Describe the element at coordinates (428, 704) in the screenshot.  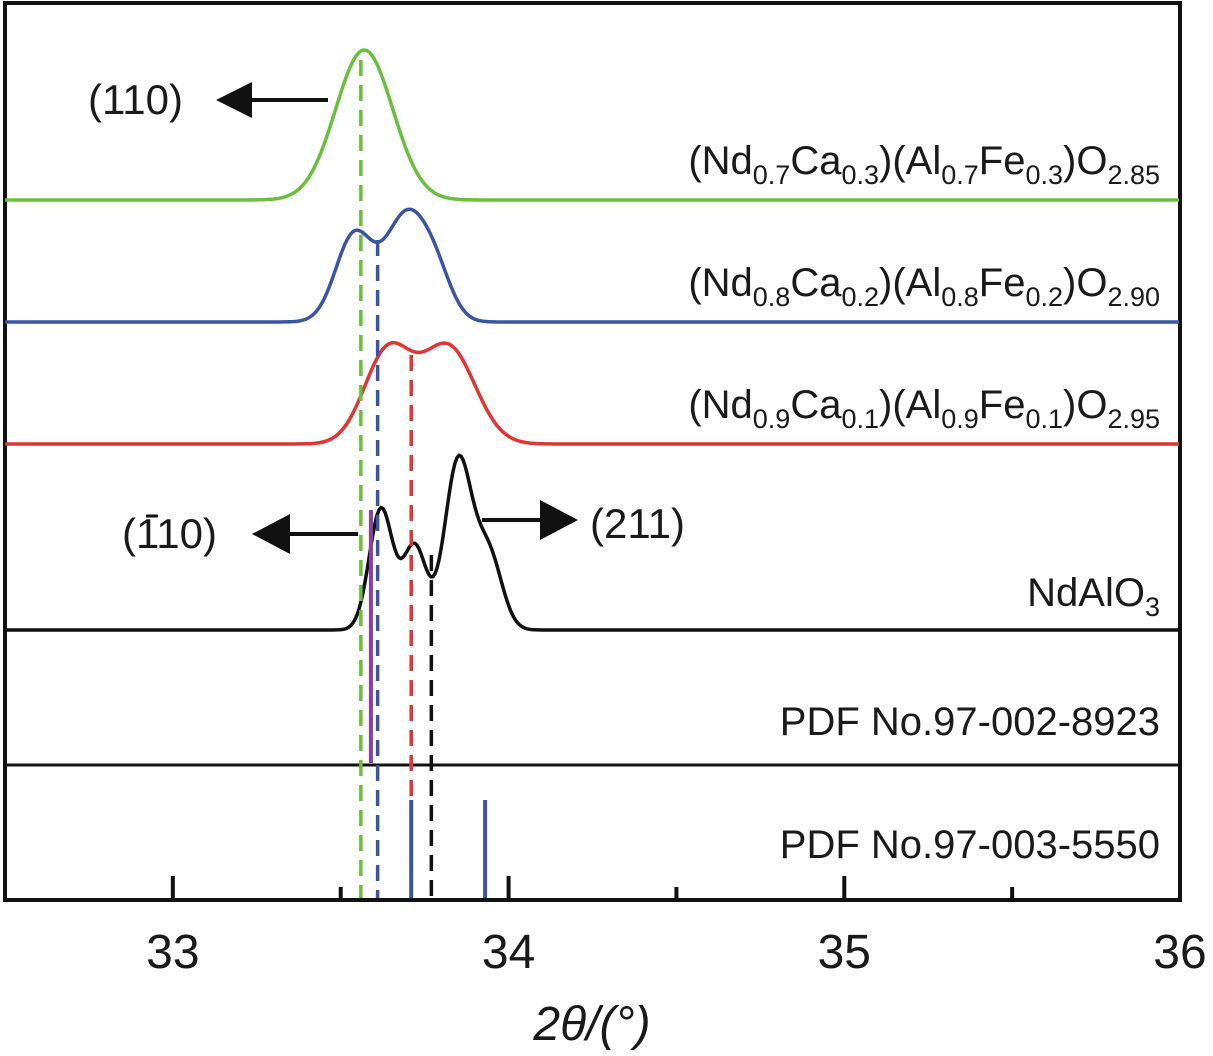
I see `reference-line-group` at that location.